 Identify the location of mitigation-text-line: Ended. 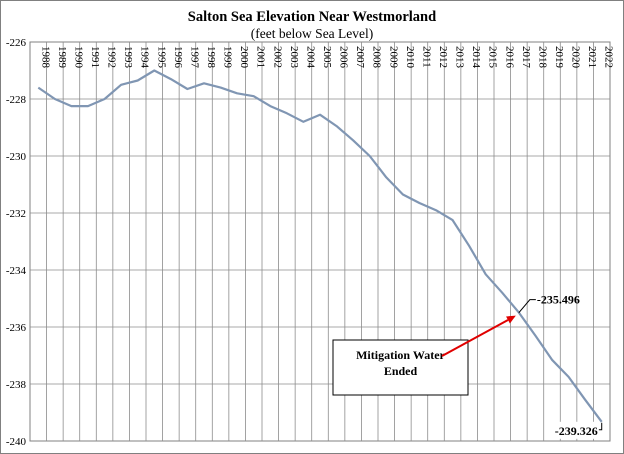
(401, 371).